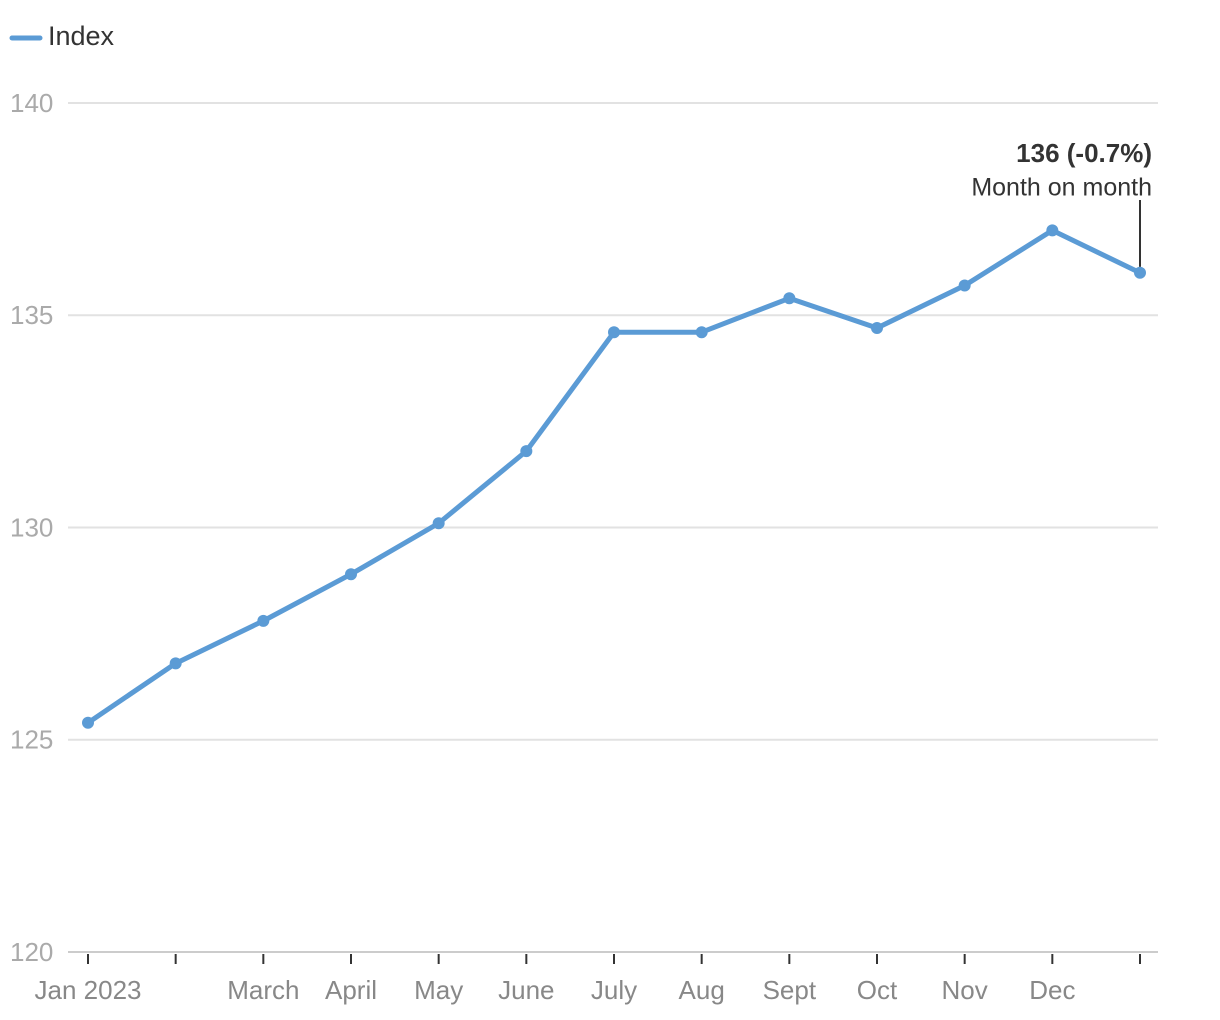  Describe the element at coordinates (31, 952) in the screenshot. I see `y-tick-label: 120` at that location.